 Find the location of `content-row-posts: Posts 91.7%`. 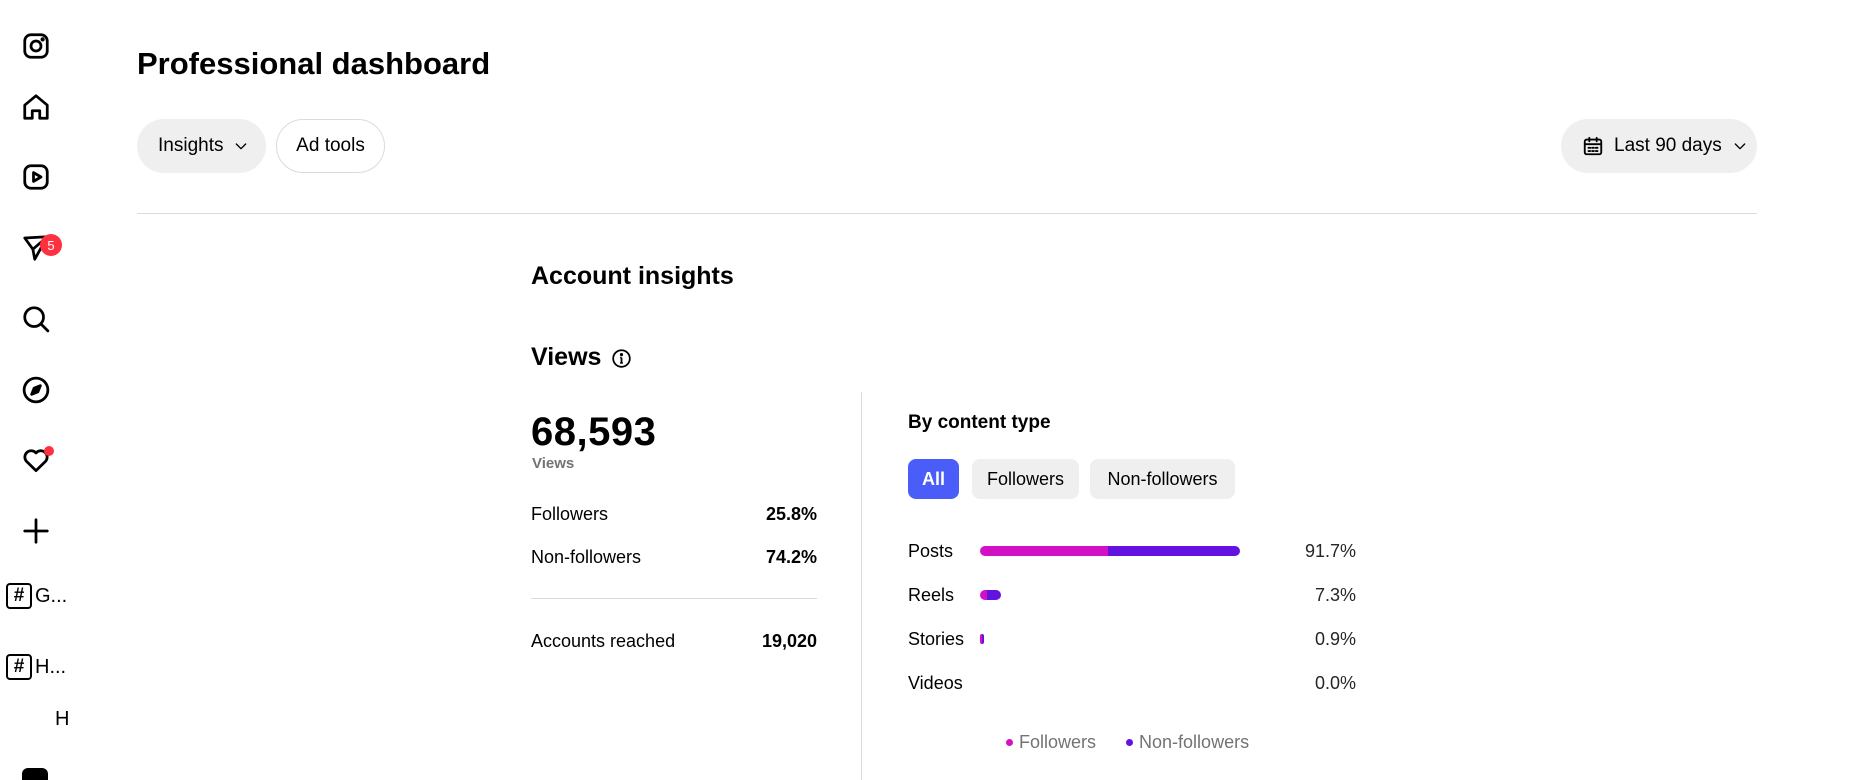

content-row-posts: Posts 91.7% is located at coordinates (1132, 553).